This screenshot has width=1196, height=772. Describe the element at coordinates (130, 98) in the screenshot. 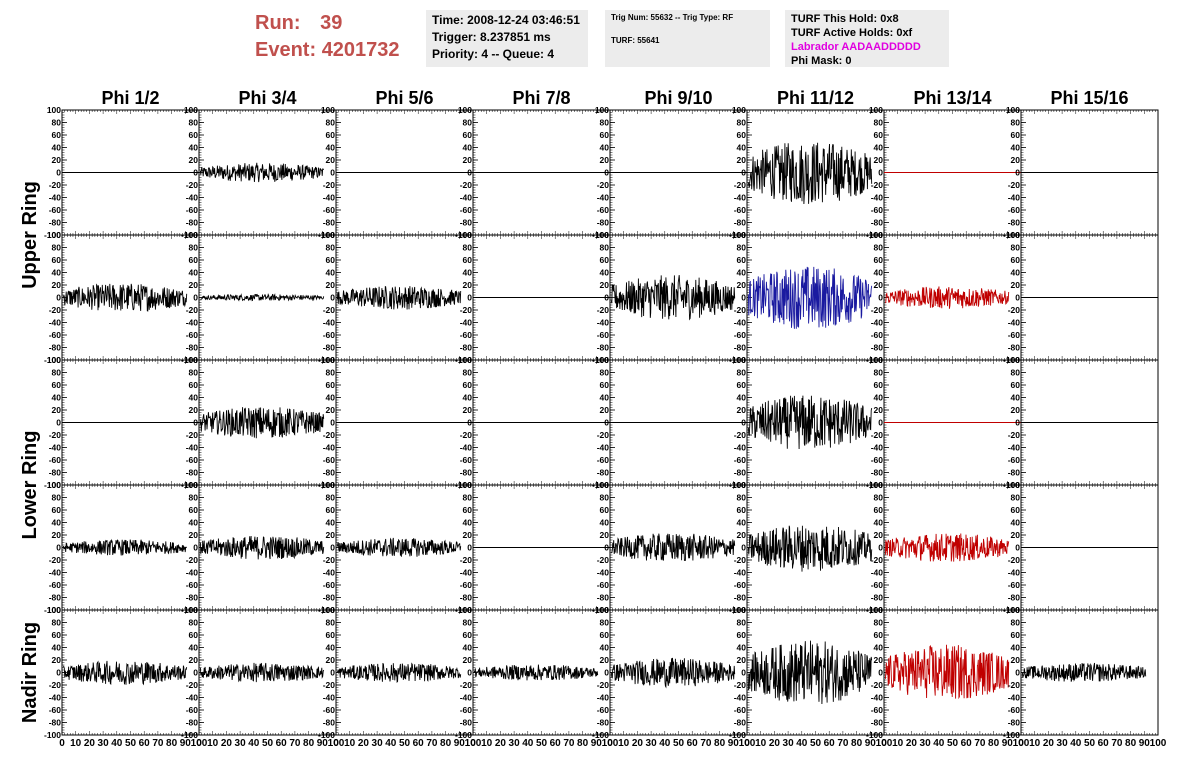

I see `column-title: Phi 1/2` at that location.